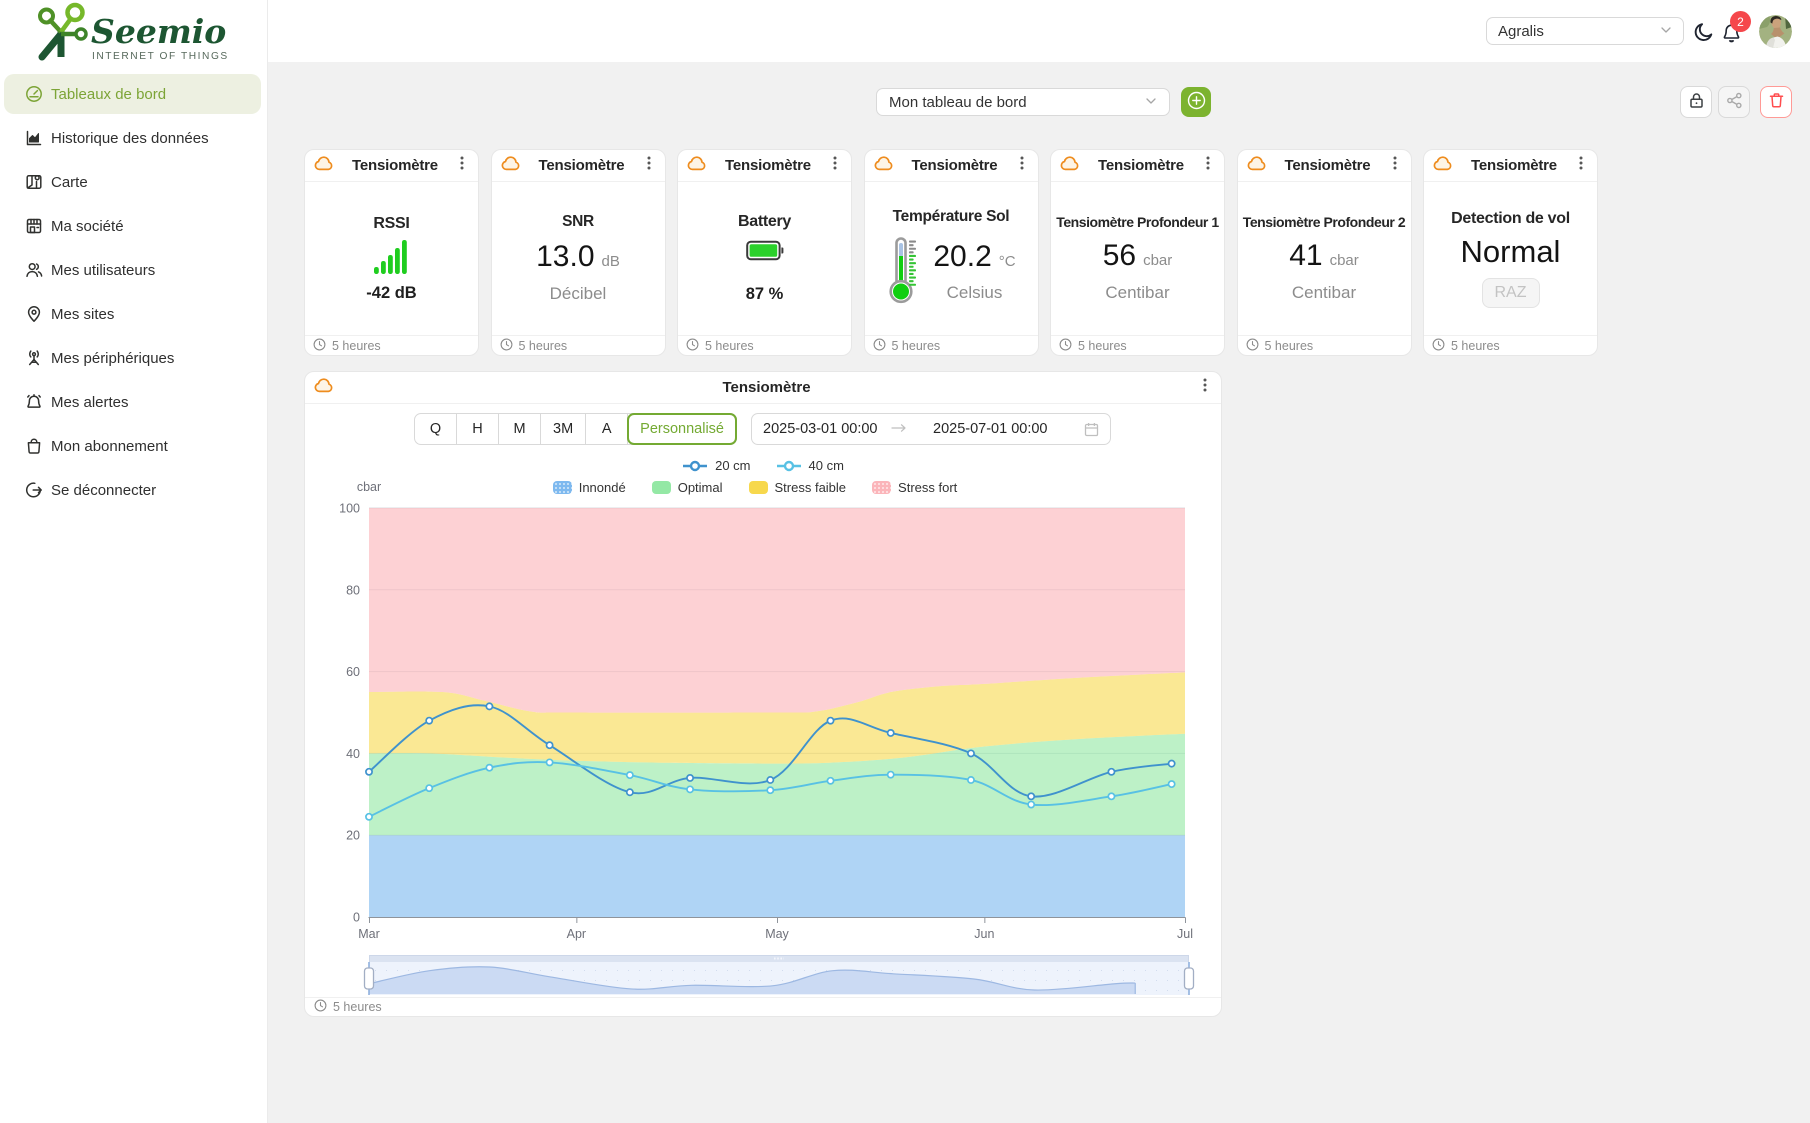  What do you see at coordinates (1775, 31) in the screenshot?
I see `user-avatar` at bounding box center [1775, 31].